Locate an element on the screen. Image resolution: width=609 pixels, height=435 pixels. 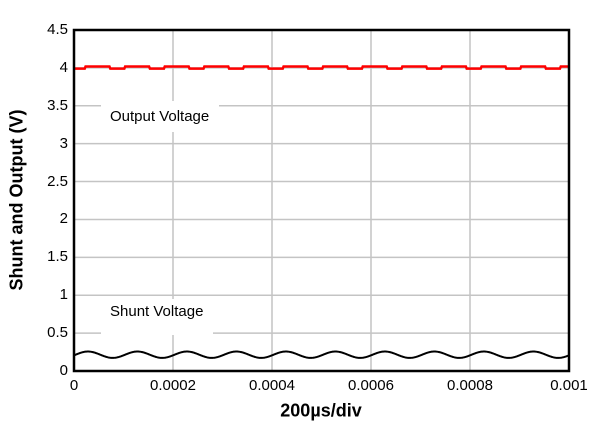
x-tick-label: 0.0002 is located at coordinates (173, 385).